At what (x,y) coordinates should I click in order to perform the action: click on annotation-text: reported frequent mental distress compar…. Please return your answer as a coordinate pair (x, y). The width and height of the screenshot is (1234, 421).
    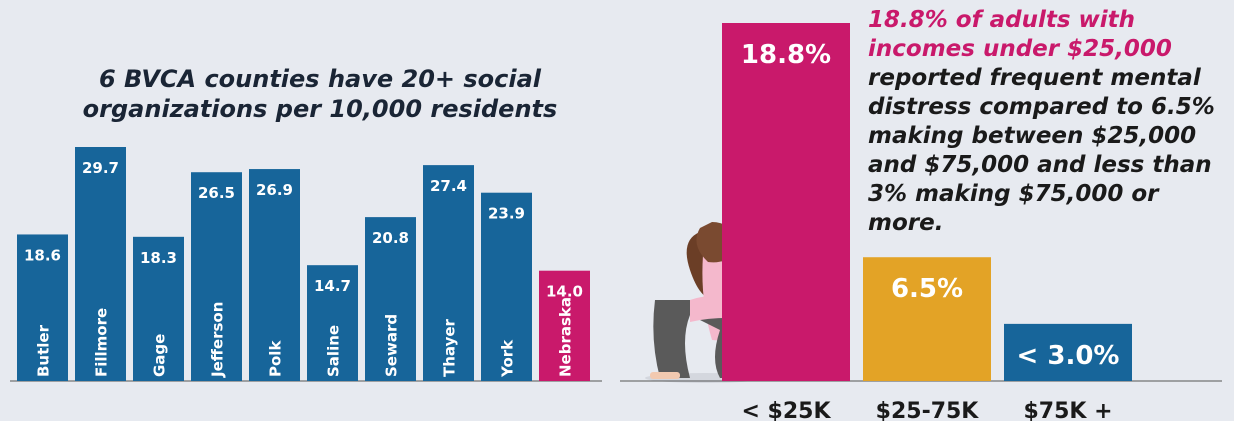
    Looking at the image, I should click on (1041, 150).